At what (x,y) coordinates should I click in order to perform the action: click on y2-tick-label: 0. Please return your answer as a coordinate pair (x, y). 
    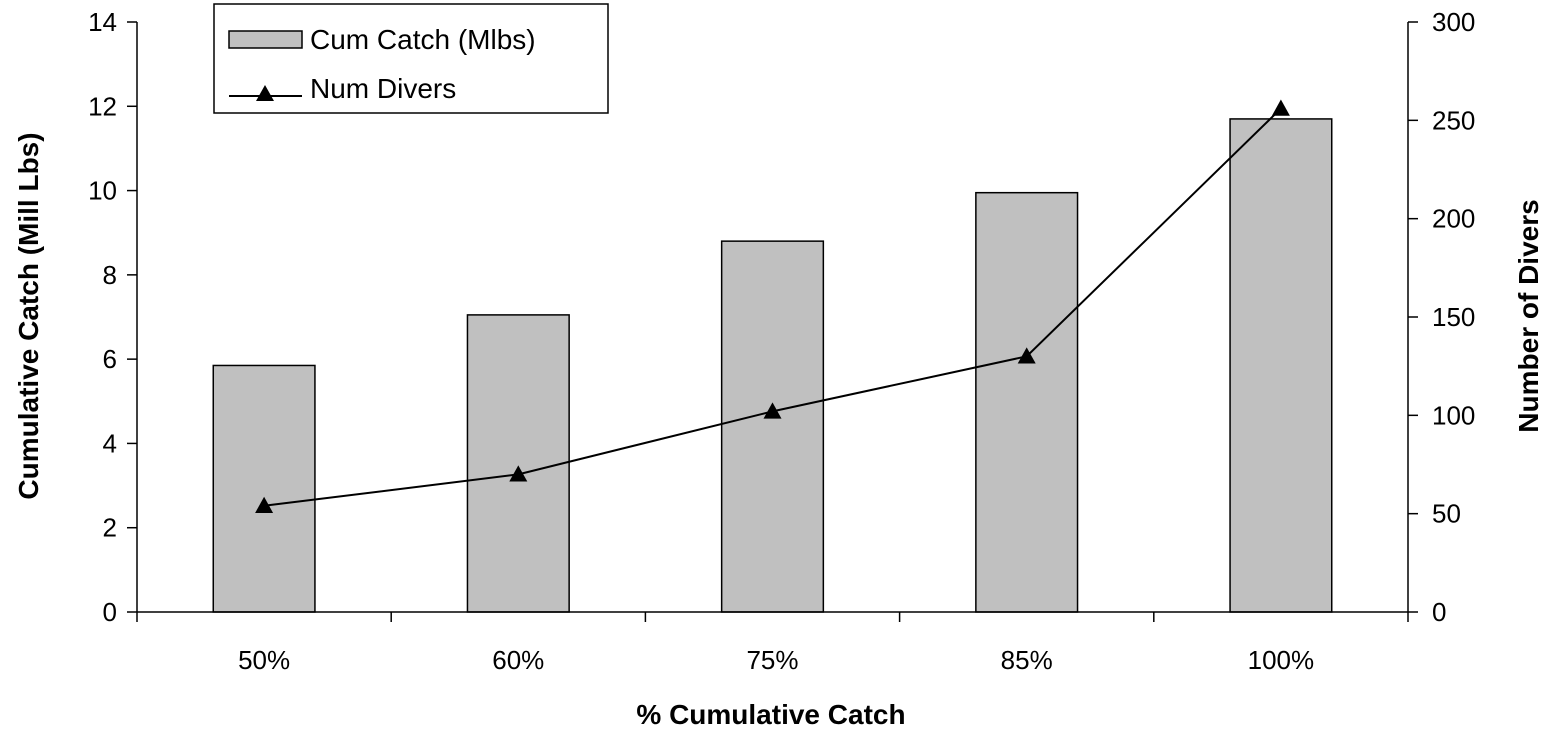
    Looking at the image, I should click on (1439, 612).